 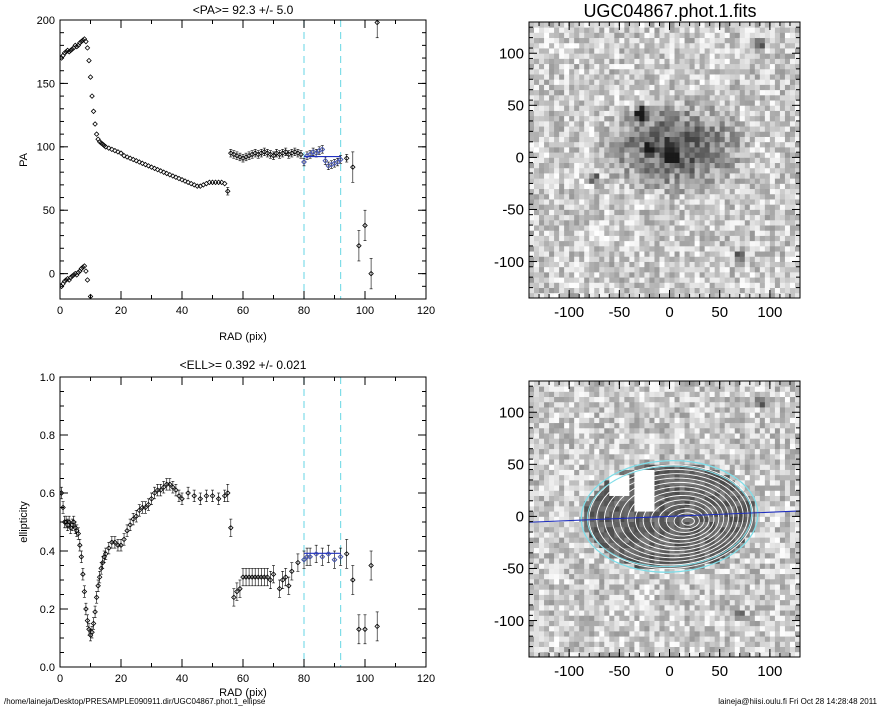 I want to click on y-tick-label: 0.8, so click(x=47, y=436).